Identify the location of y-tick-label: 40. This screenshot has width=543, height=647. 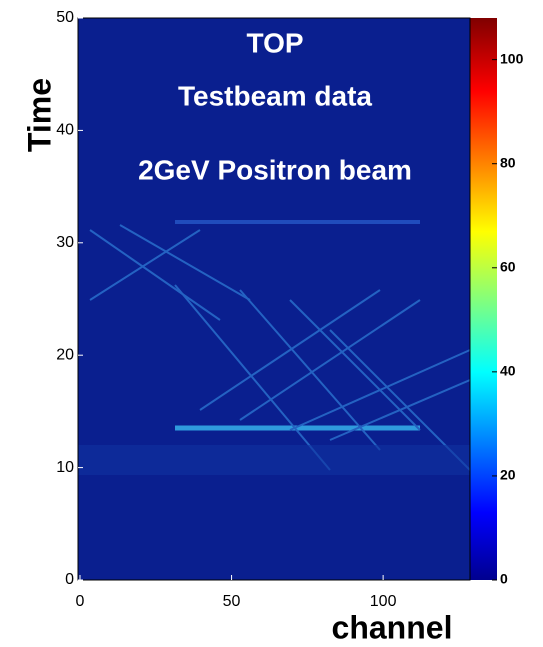
(65, 130).